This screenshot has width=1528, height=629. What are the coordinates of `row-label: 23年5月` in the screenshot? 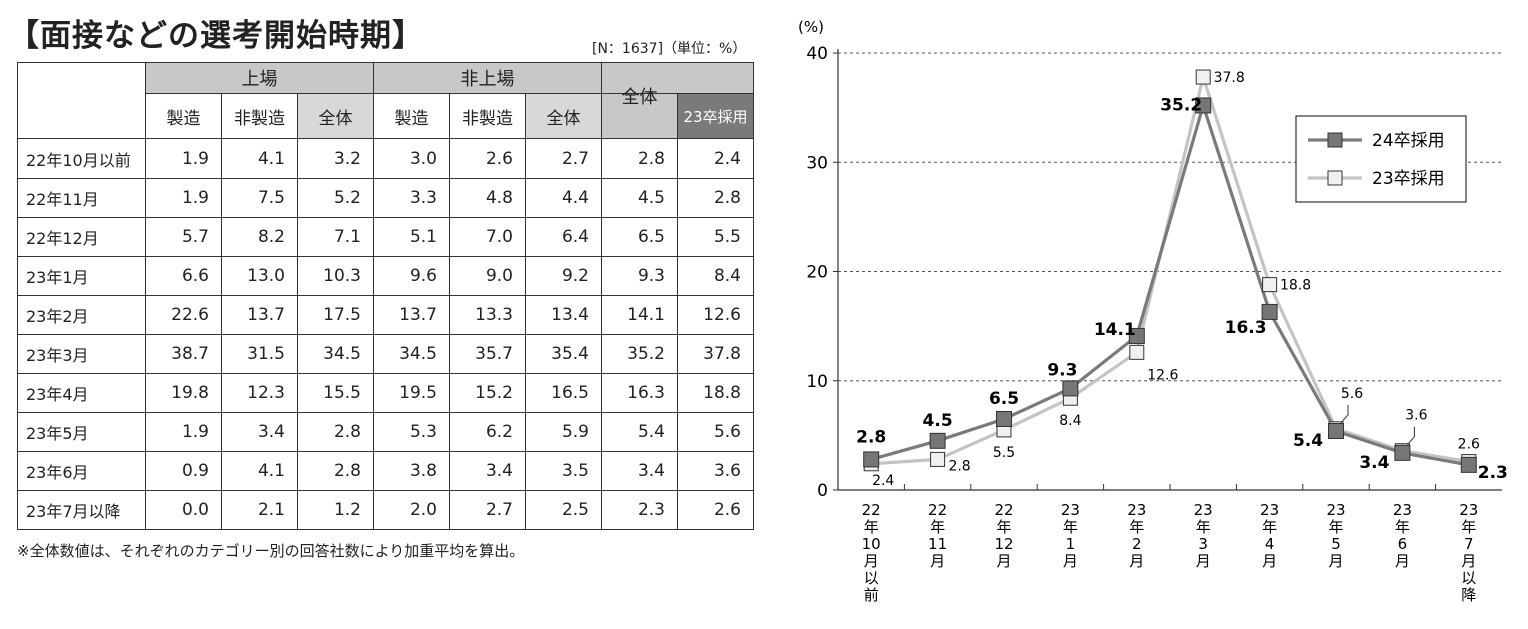 It's located at (81, 432).